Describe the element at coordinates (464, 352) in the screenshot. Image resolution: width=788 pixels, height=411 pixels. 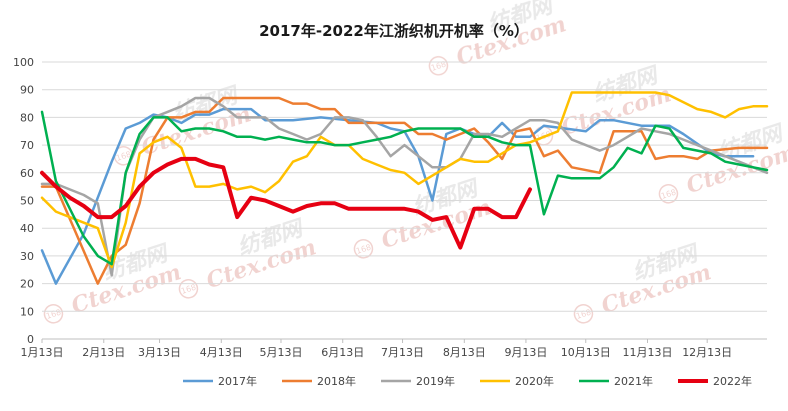
I see `x-tick-label: 8月13日` at that location.